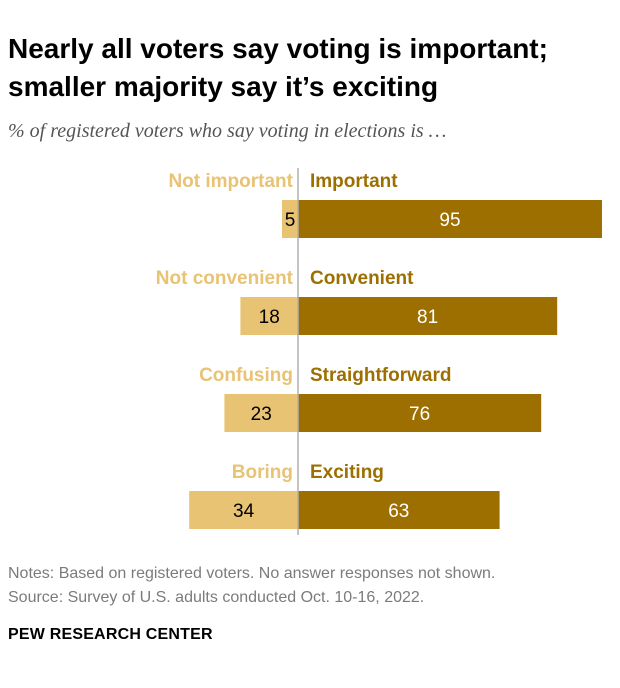  I want to click on positive-value-label: 76, so click(419, 414).